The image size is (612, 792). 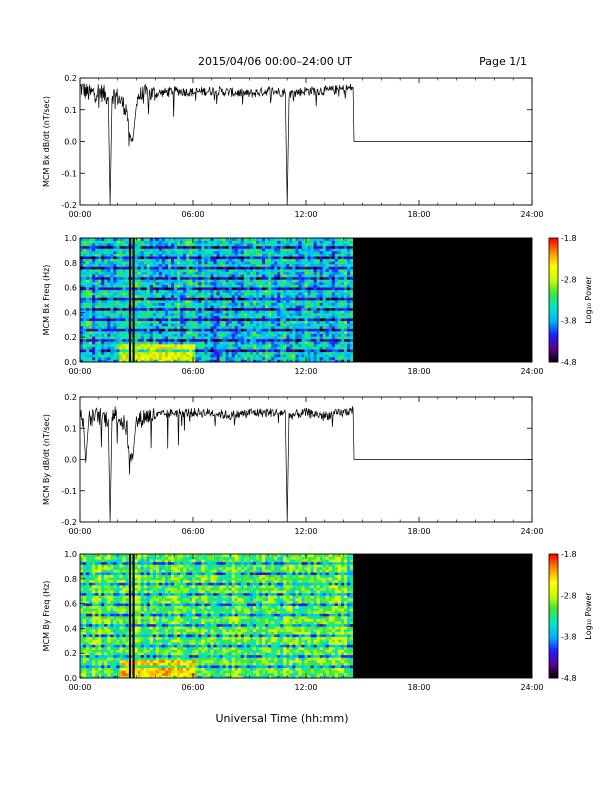 I want to click on data-gap-bar, so click(x=133, y=300).